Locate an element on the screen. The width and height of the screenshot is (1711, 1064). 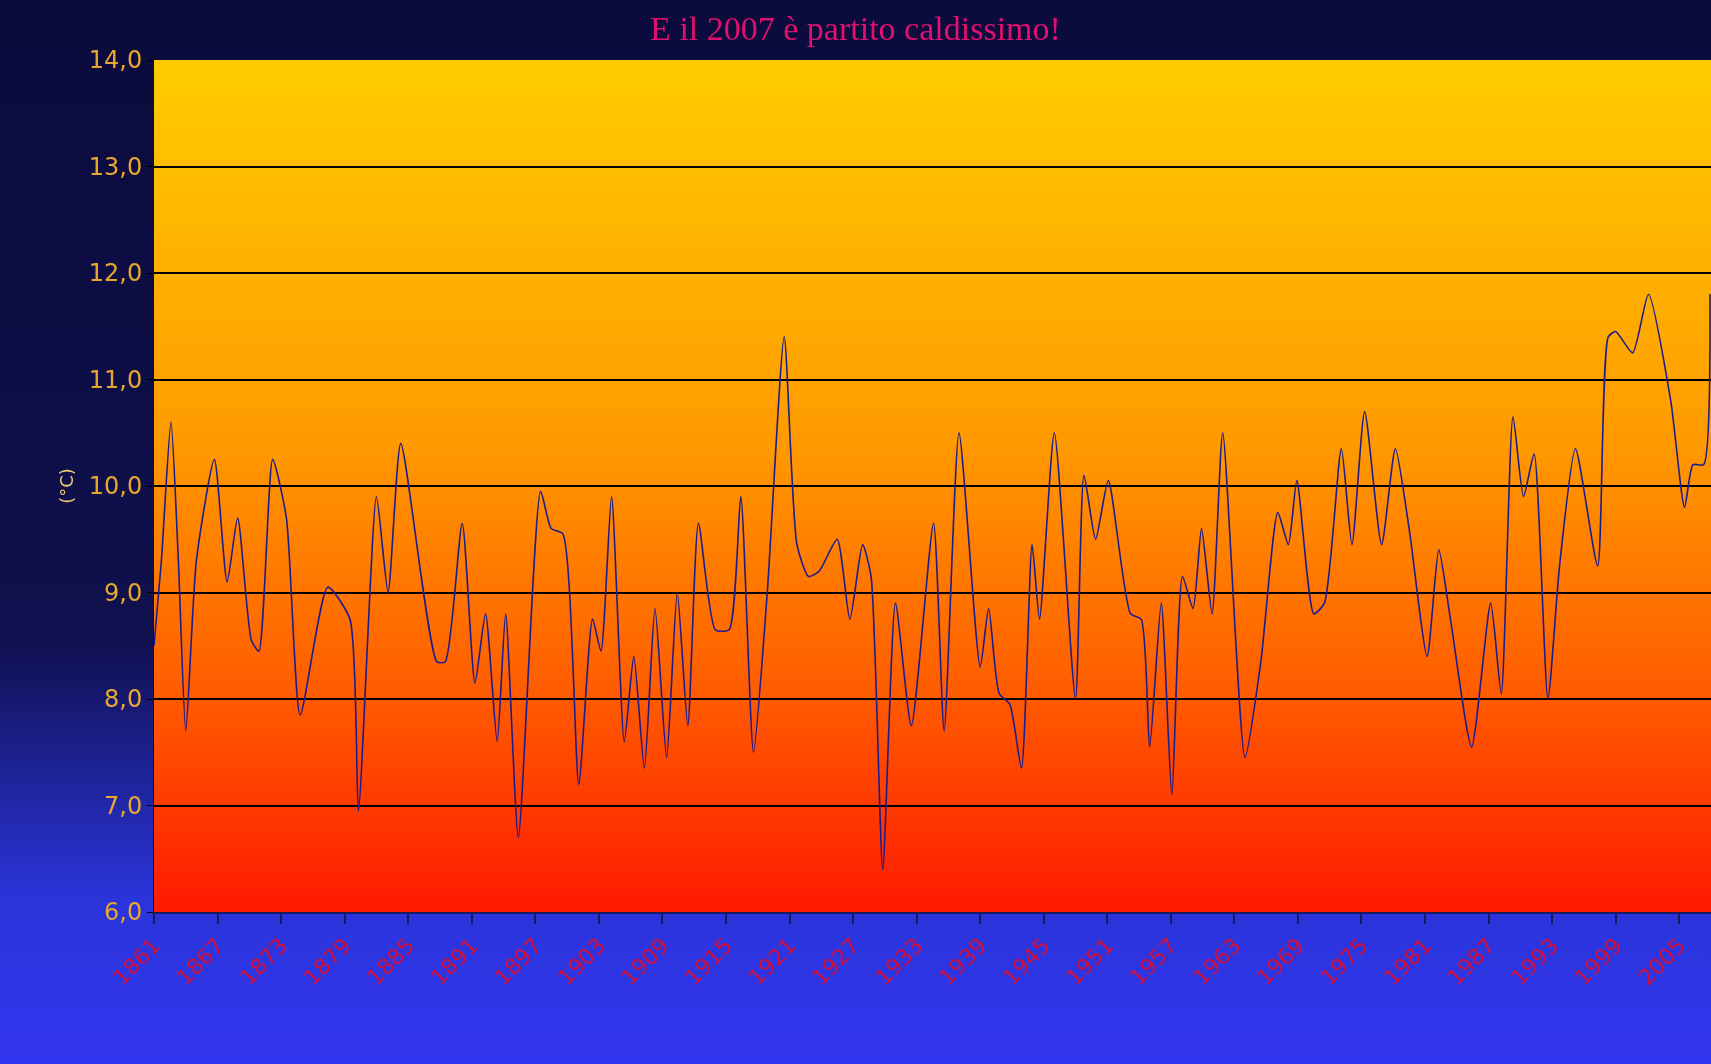
y-tick-label: 9,0 is located at coordinates (123, 592).